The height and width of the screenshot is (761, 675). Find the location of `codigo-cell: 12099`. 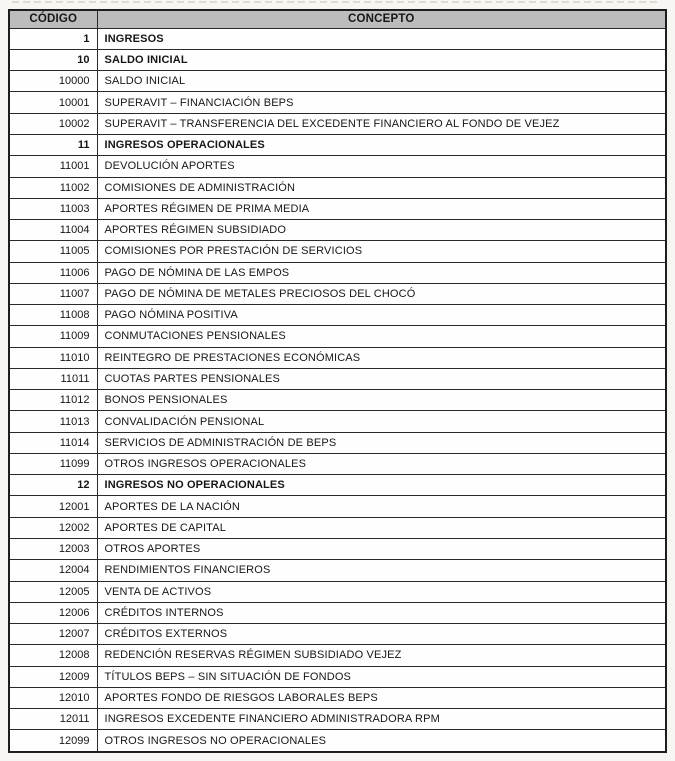

codigo-cell: 12099 is located at coordinates (53, 741).